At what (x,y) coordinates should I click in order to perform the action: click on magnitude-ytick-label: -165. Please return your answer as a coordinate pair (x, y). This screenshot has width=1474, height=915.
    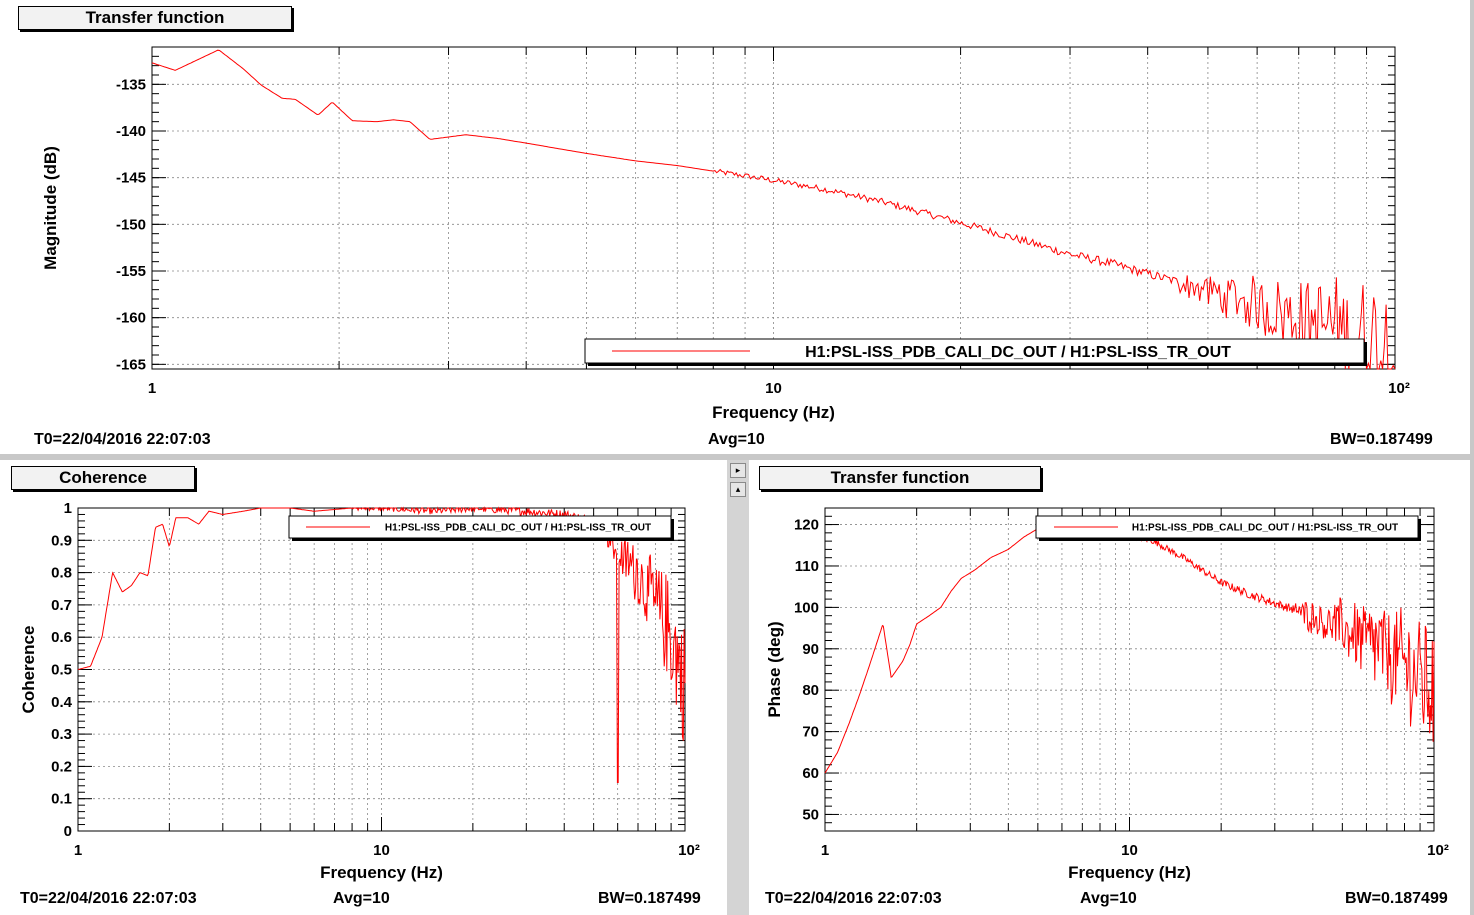
    Looking at the image, I should click on (131, 364).